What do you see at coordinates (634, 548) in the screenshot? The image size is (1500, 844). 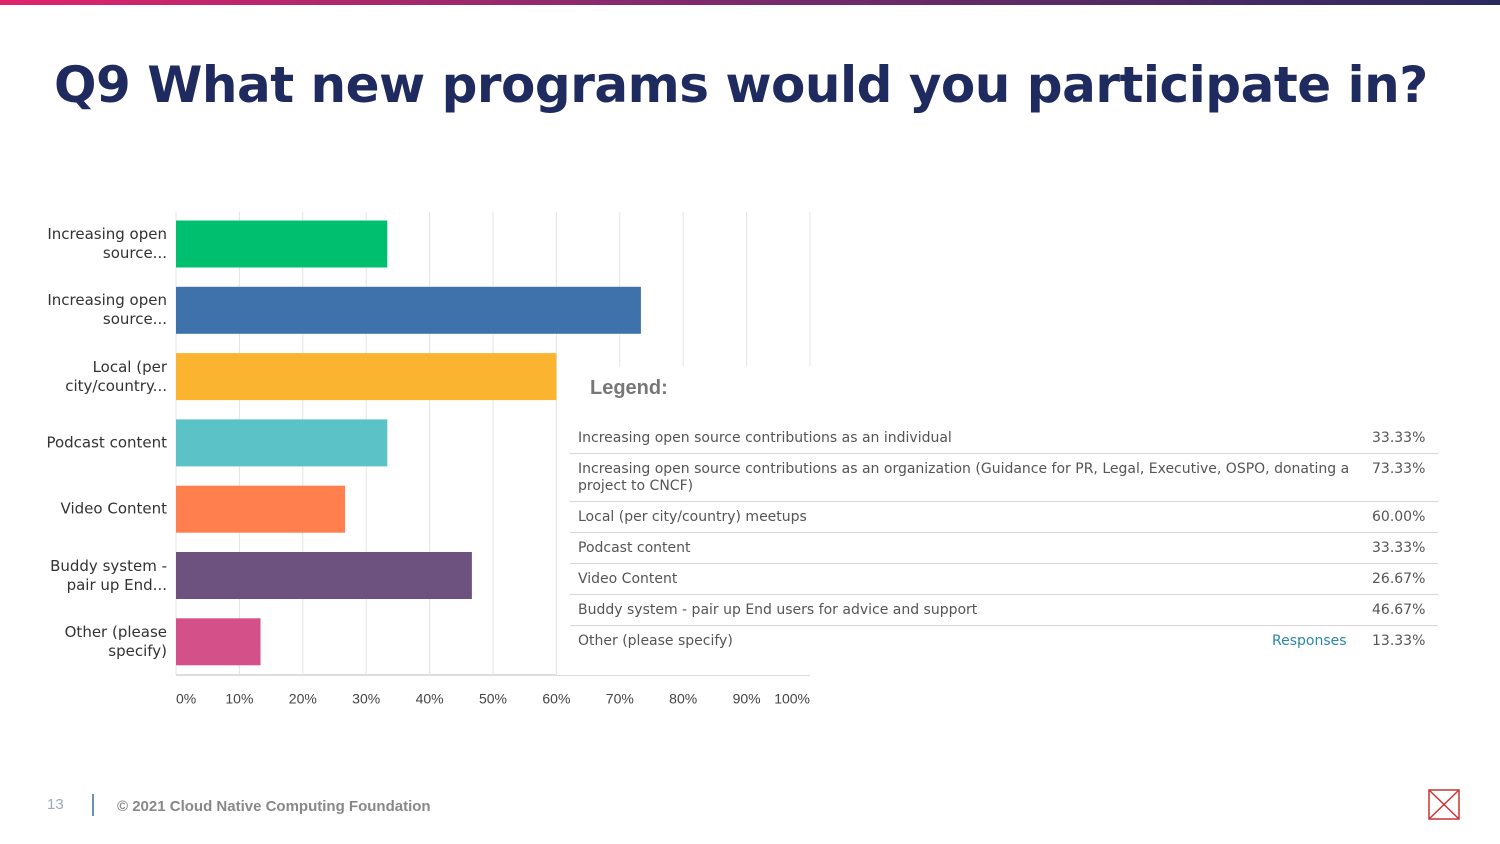 I see `legend-entry: Podcast content` at bounding box center [634, 548].